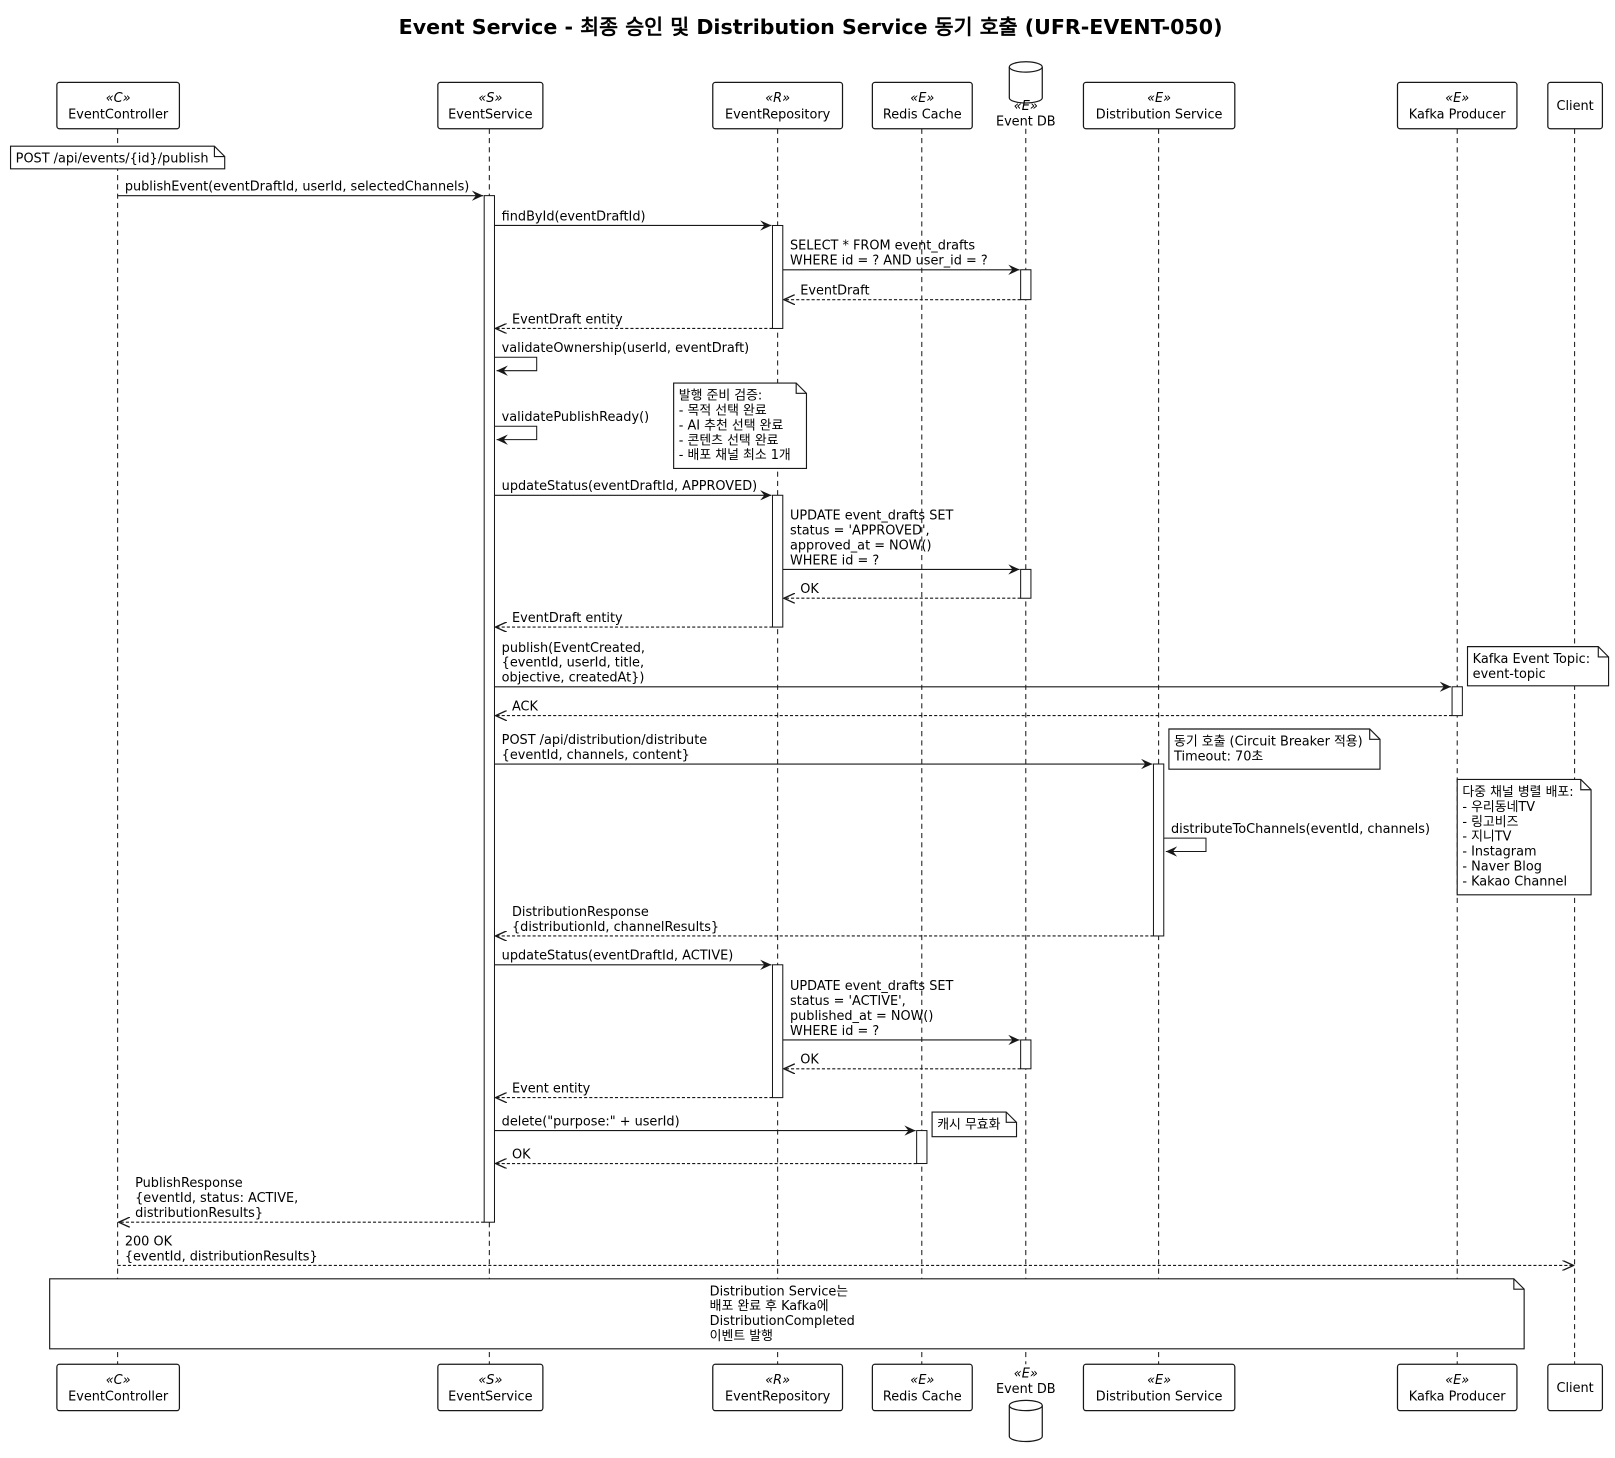 The height and width of the screenshot is (1458, 1615). I want to click on note-4: 동기 호출 (Circuit Breaker 적용)Timeout: 70초, so click(1274, 749).